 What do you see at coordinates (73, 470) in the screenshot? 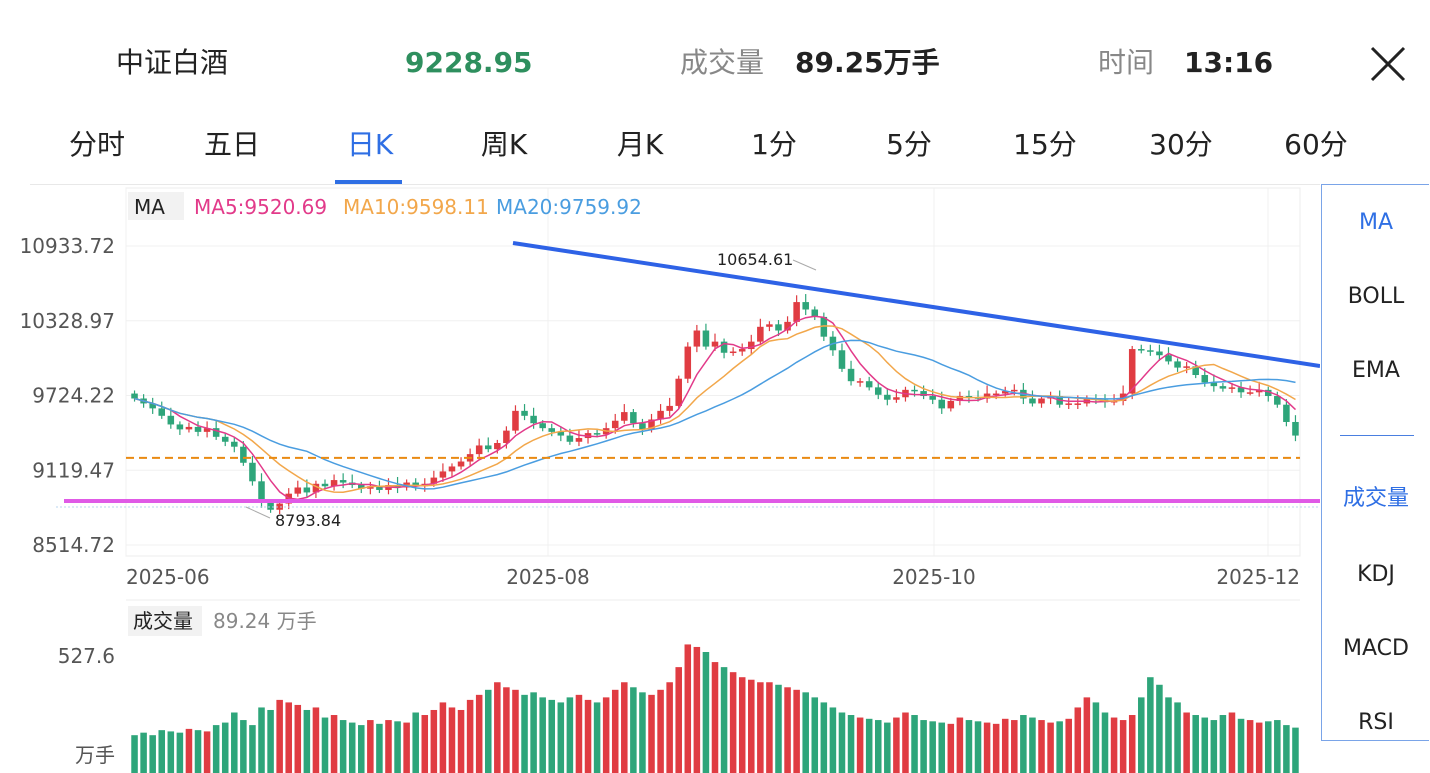
I see `y-tick-3: 9119.47` at bounding box center [73, 470].